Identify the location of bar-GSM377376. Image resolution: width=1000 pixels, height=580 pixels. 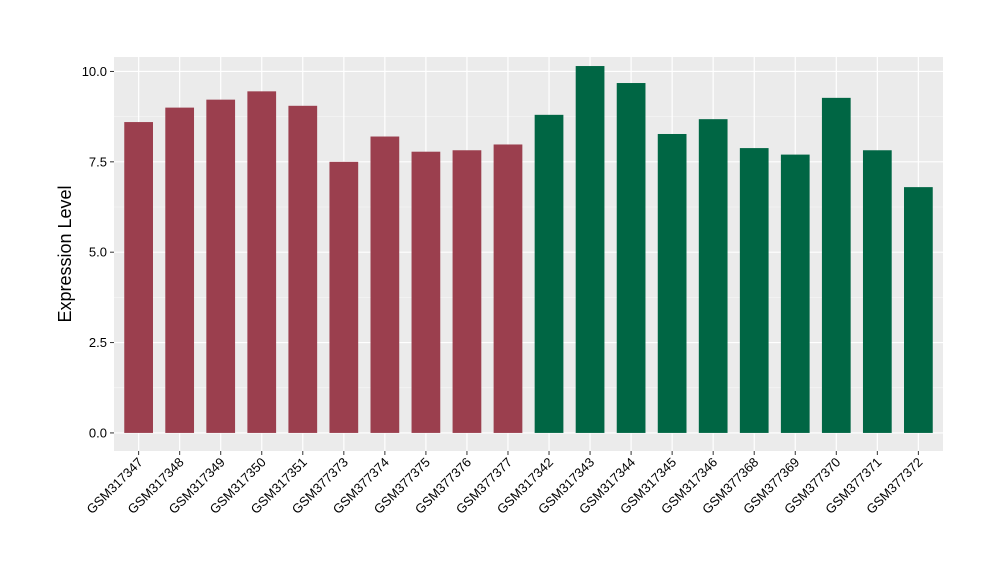
(467, 291).